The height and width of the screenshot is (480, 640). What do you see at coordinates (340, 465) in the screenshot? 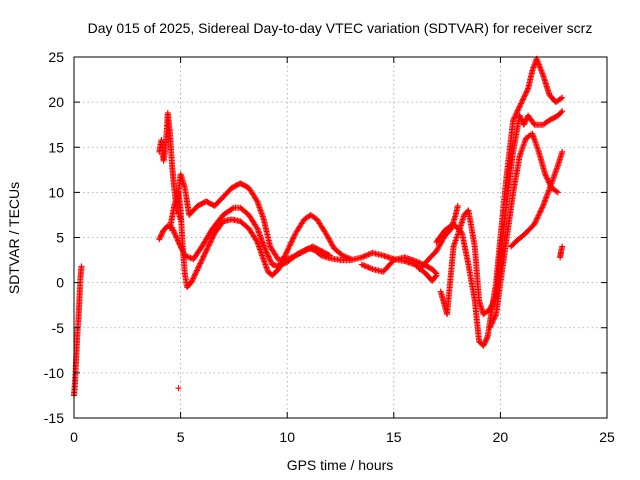
I see `x-axis-label: GPS time / hours` at bounding box center [340, 465].